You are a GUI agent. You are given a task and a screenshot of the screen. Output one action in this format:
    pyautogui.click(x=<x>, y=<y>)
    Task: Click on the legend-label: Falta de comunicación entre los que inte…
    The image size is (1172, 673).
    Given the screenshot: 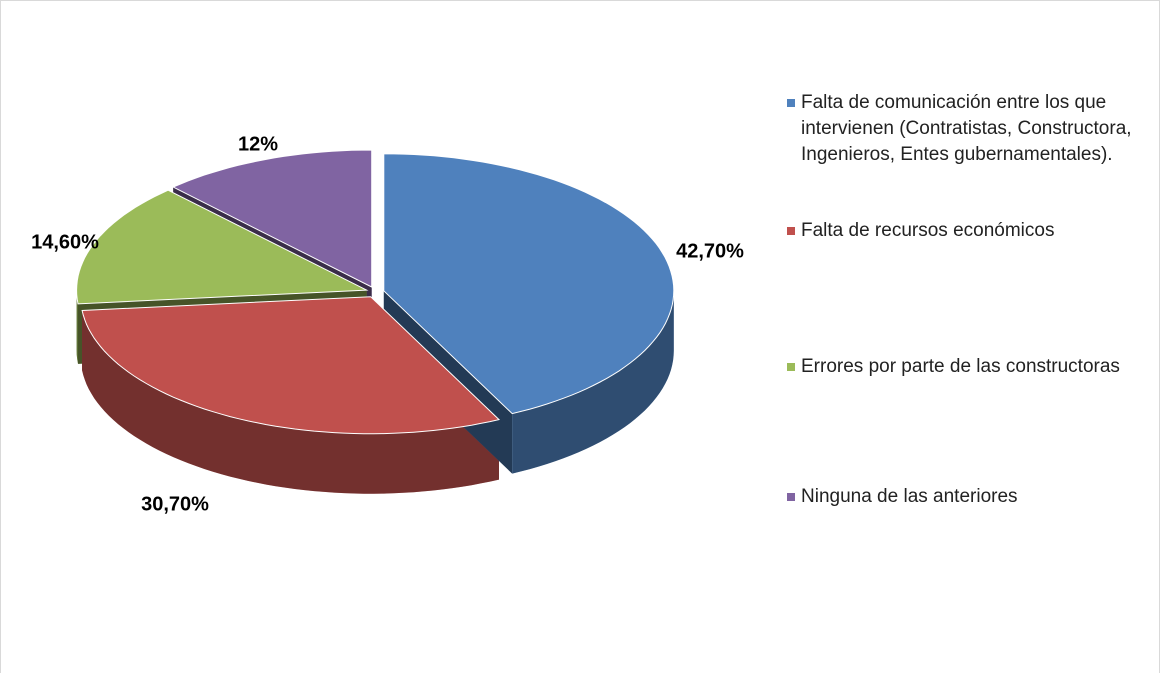 What is the action you would take?
    pyautogui.click(x=966, y=128)
    